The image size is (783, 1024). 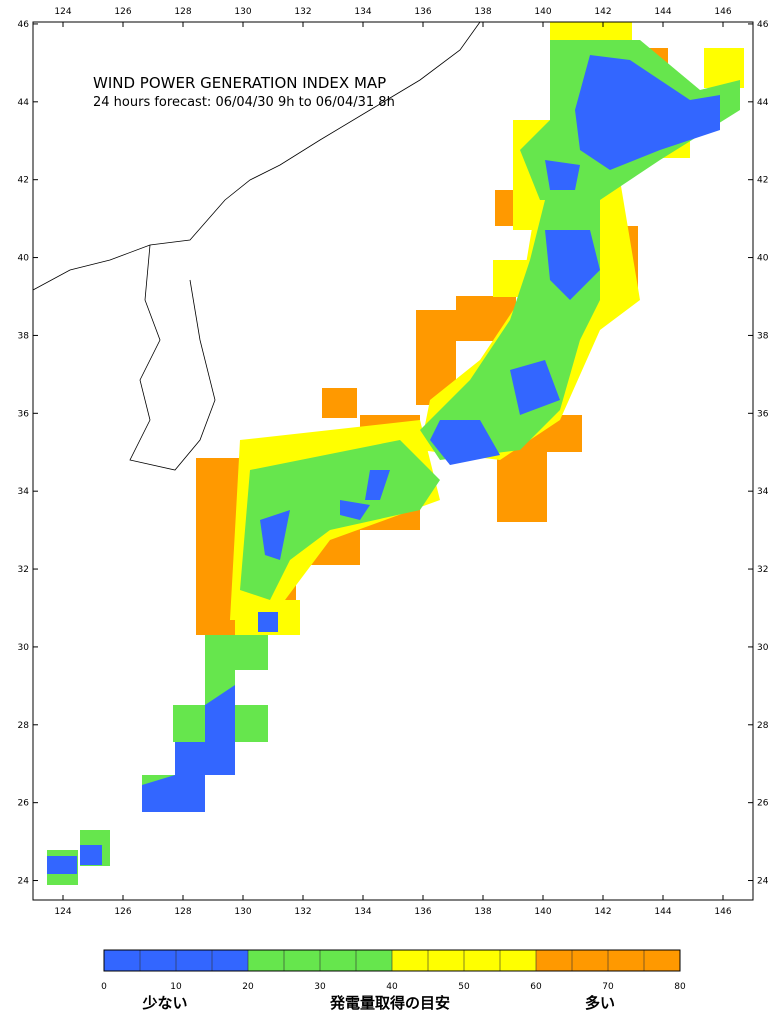 What do you see at coordinates (239, 83) in the screenshot?
I see `map-title: WIND POWER GENERATION INDEX MAP` at bounding box center [239, 83].